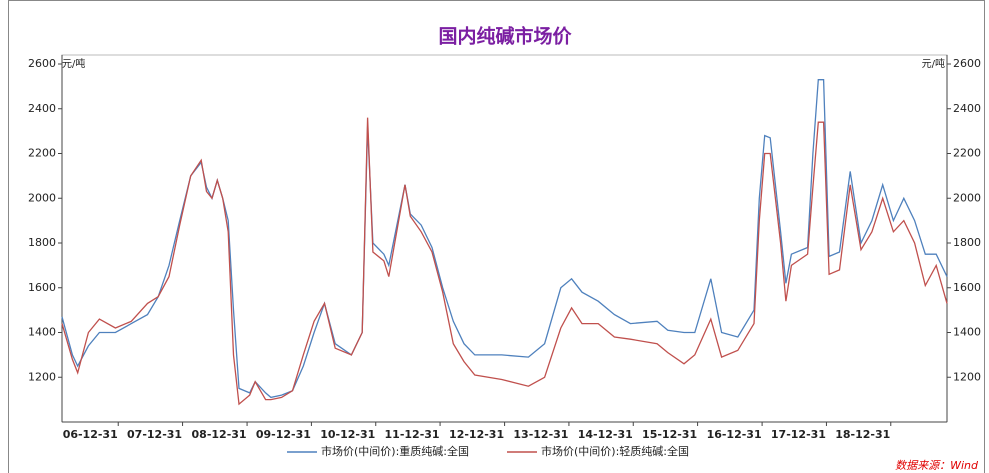  What do you see at coordinates (90, 434) in the screenshot?
I see `x-tick-label: 06-12-31` at bounding box center [90, 434].